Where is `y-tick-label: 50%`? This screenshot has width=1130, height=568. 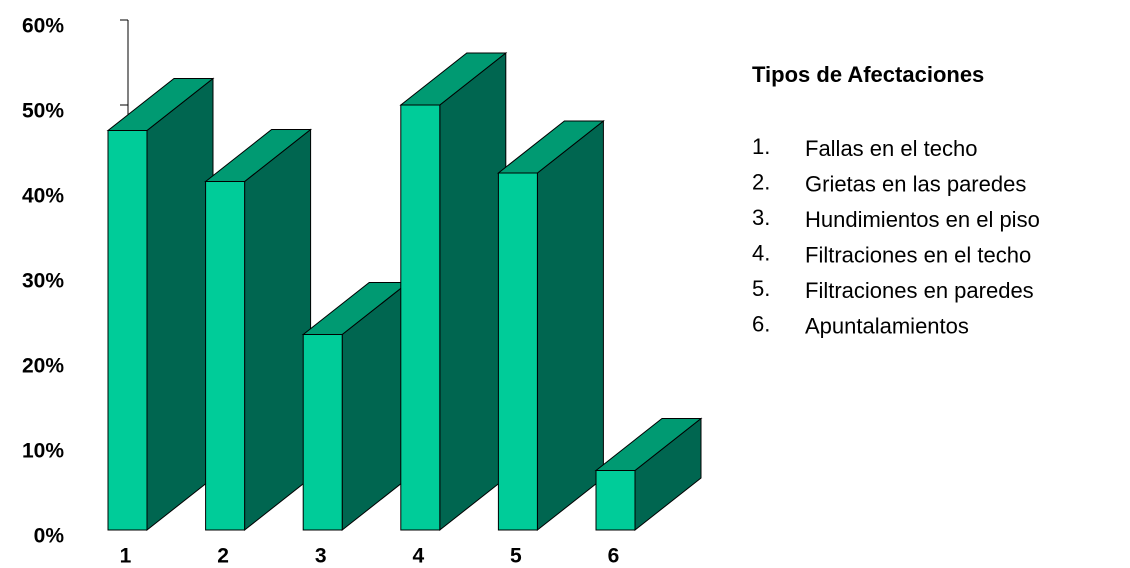 y-tick-label: 50% is located at coordinates (43, 111).